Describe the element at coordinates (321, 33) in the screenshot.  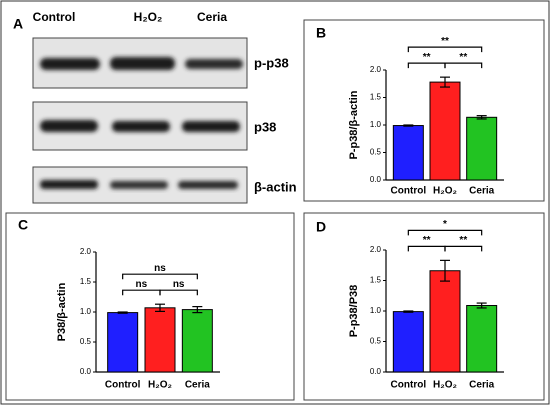
I see `panel-label: B` at that location.